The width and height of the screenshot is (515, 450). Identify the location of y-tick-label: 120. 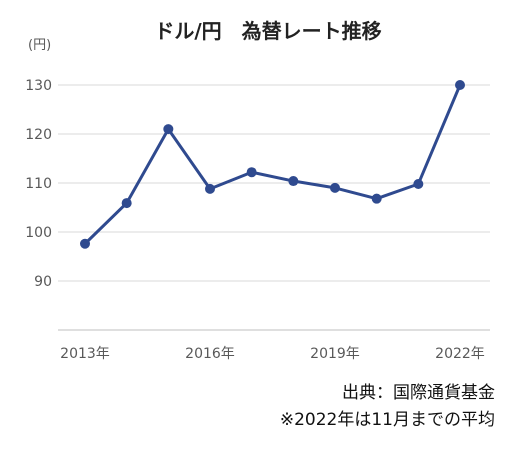
(38, 135).